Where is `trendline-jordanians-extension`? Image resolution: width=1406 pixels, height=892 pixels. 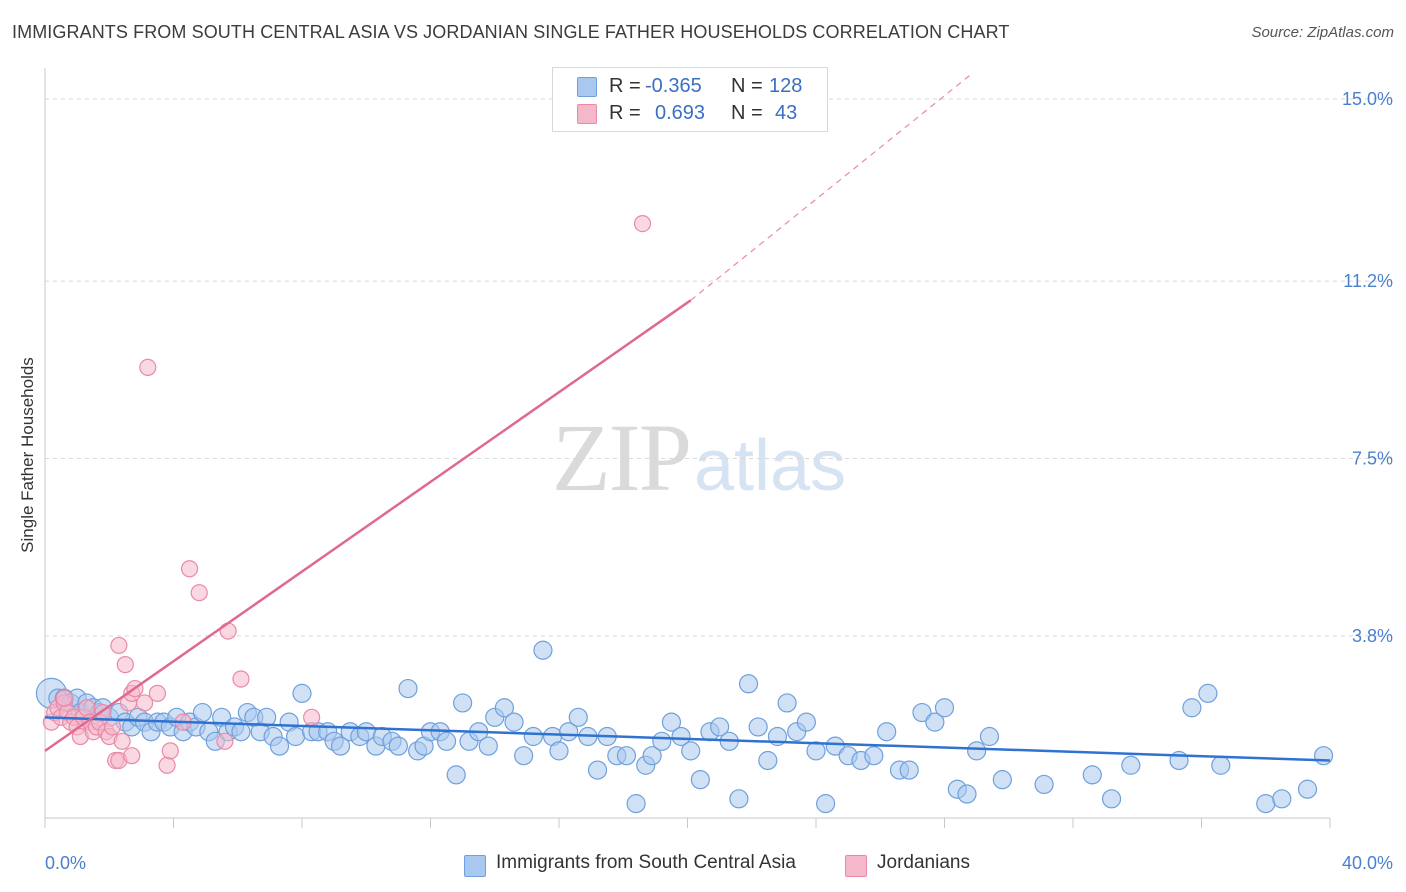
trendline-jordanians-extension is located at coordinates (830, 187).